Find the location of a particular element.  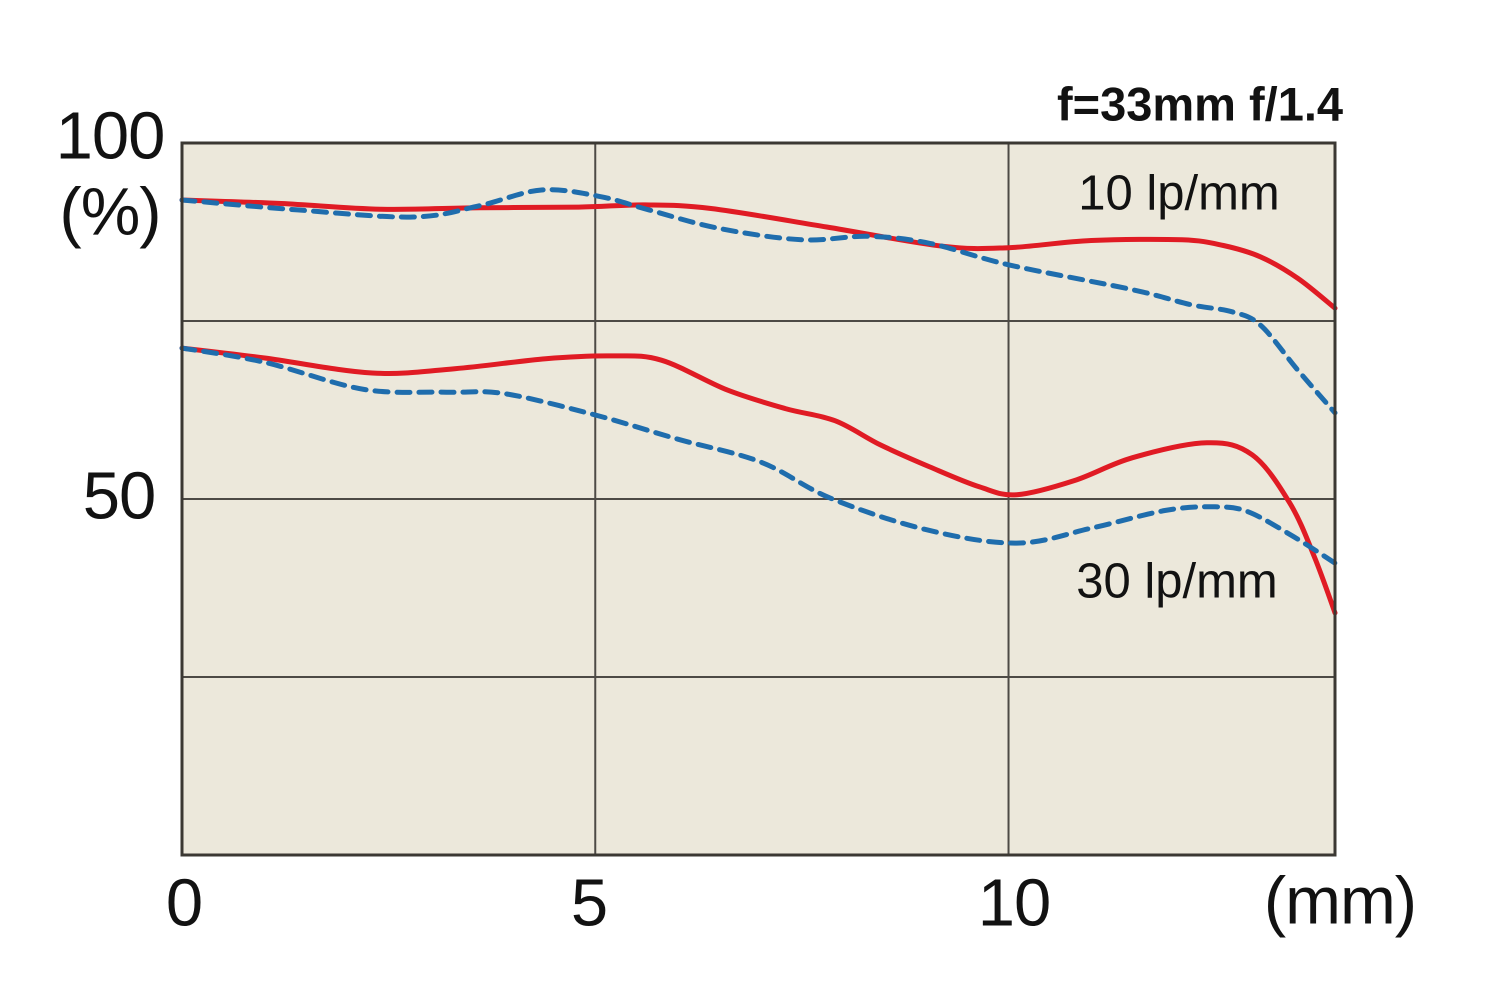

y-axis-unit-label: (%) is located at coordinates (110, 212).